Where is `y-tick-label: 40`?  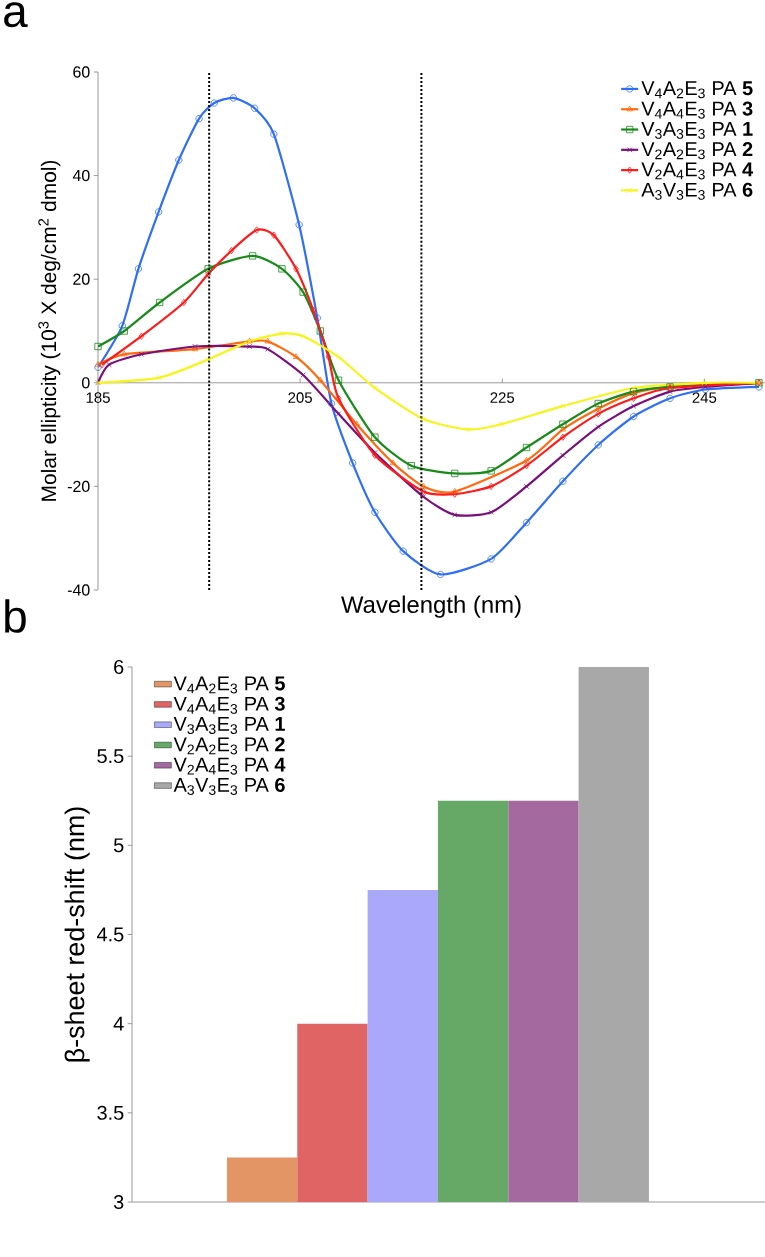
y-tick-label: 40 is located at coordinates (81, 175).